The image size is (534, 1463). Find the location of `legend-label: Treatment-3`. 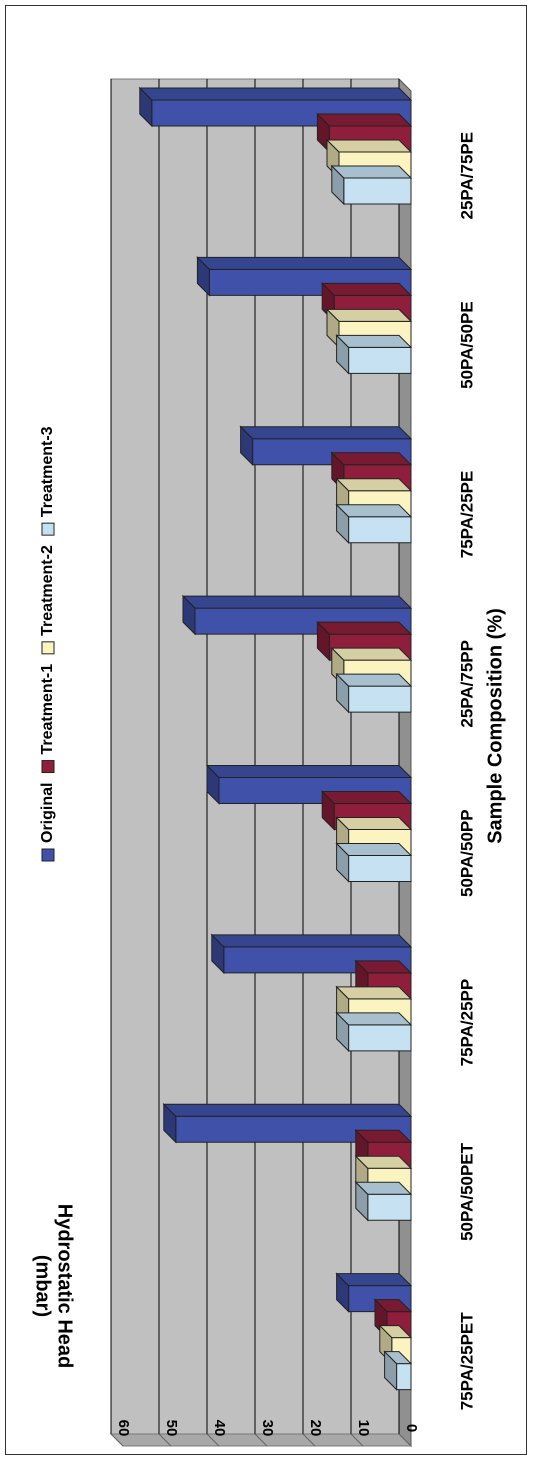

legend-label: Treatment-3 is located at coordinates (47, 471).